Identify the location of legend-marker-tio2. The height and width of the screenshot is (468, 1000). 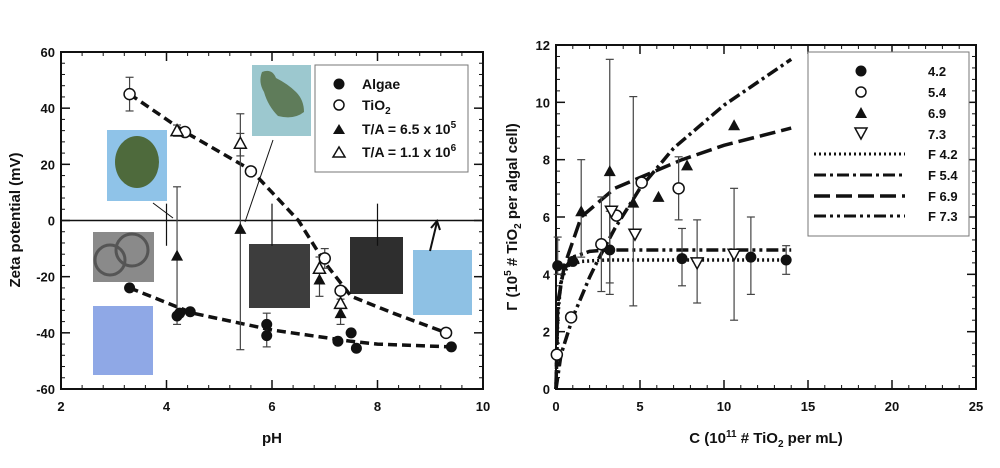
(339, 105).